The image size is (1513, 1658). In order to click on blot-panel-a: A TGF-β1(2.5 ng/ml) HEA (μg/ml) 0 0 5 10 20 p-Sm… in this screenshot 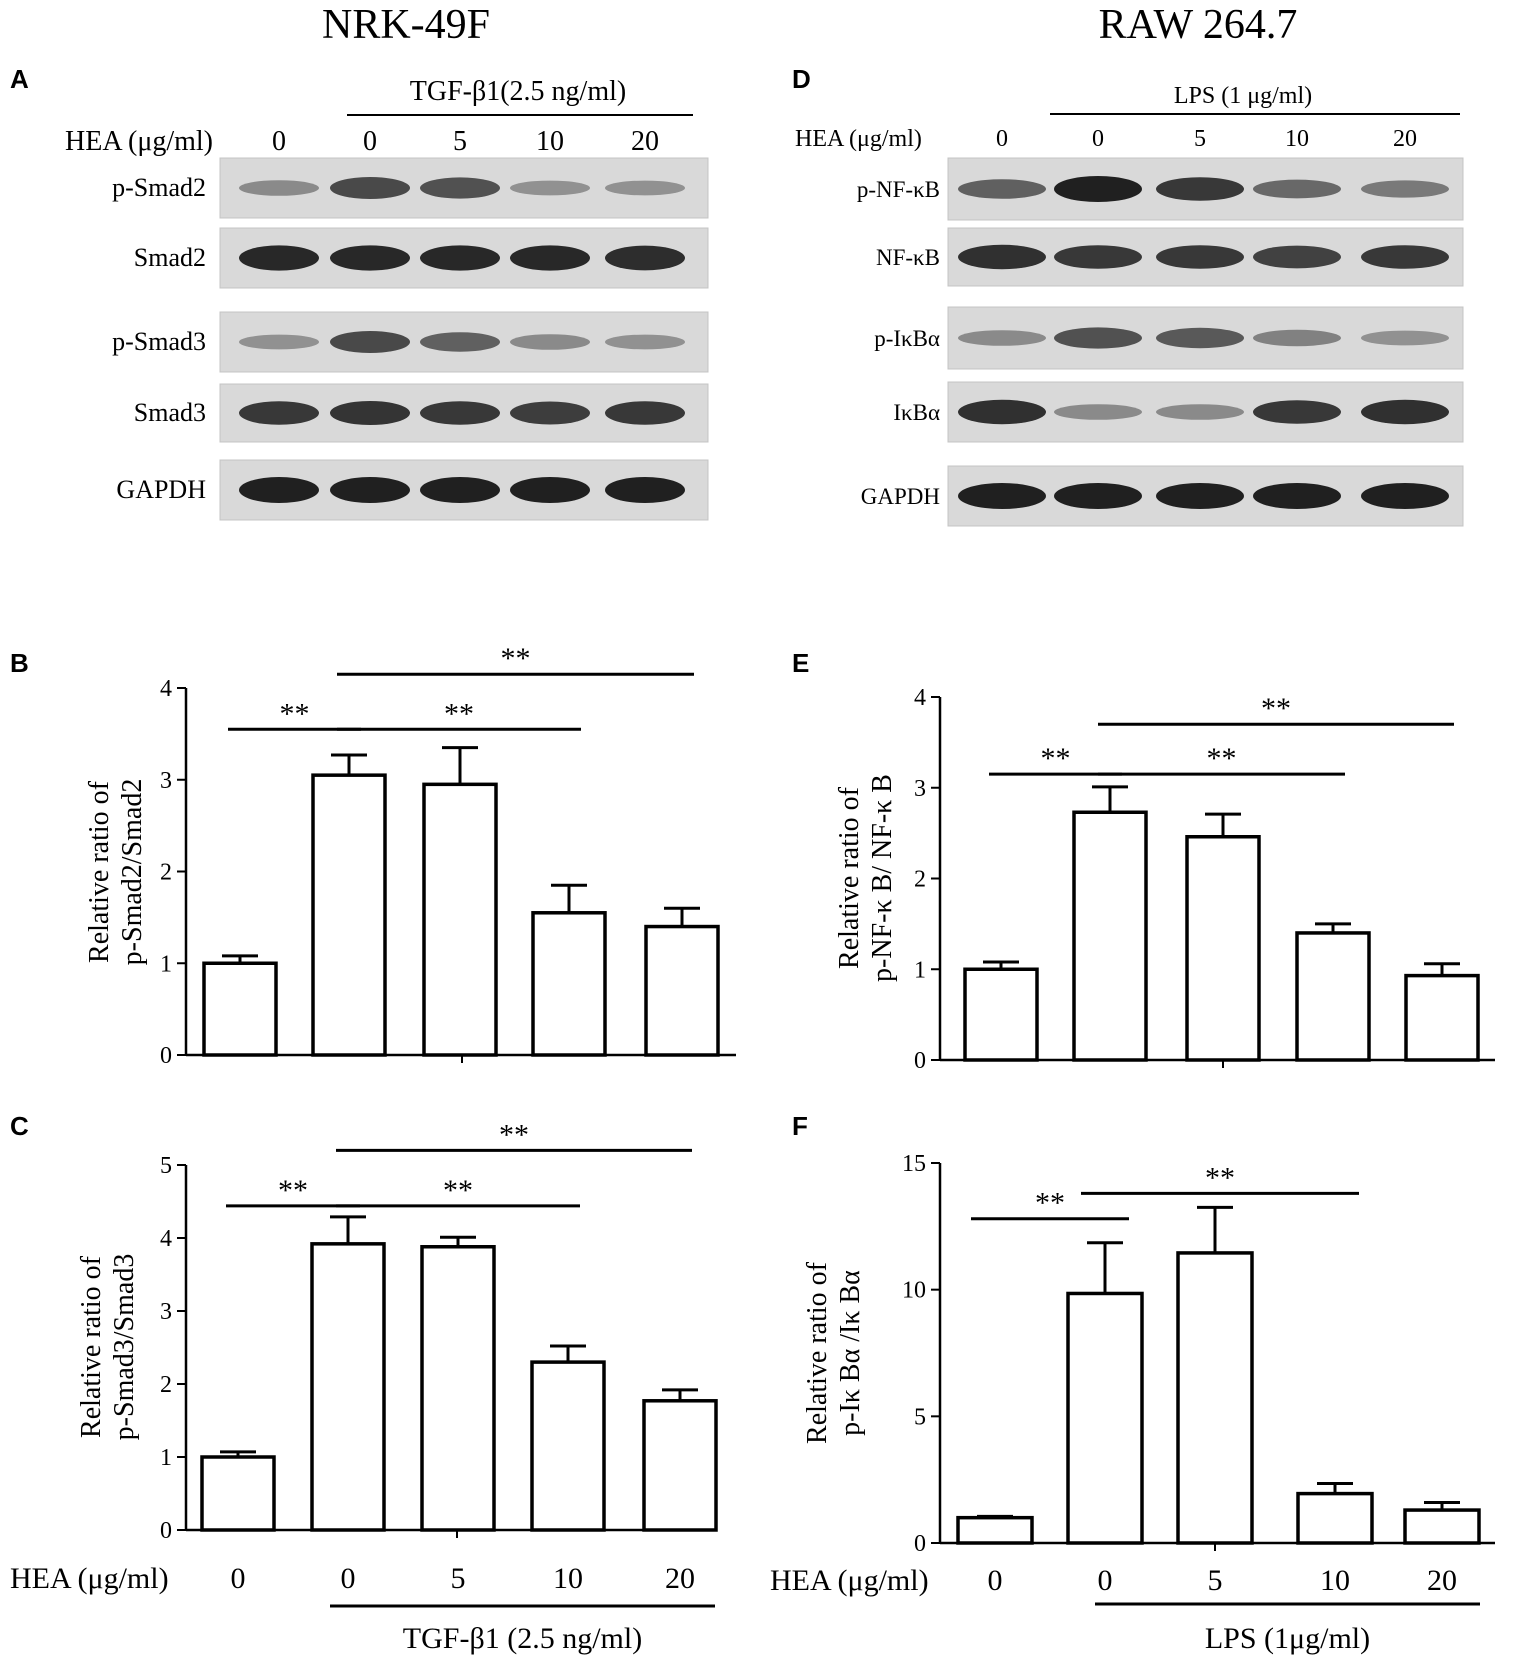, I will do `click(359, 292)`.